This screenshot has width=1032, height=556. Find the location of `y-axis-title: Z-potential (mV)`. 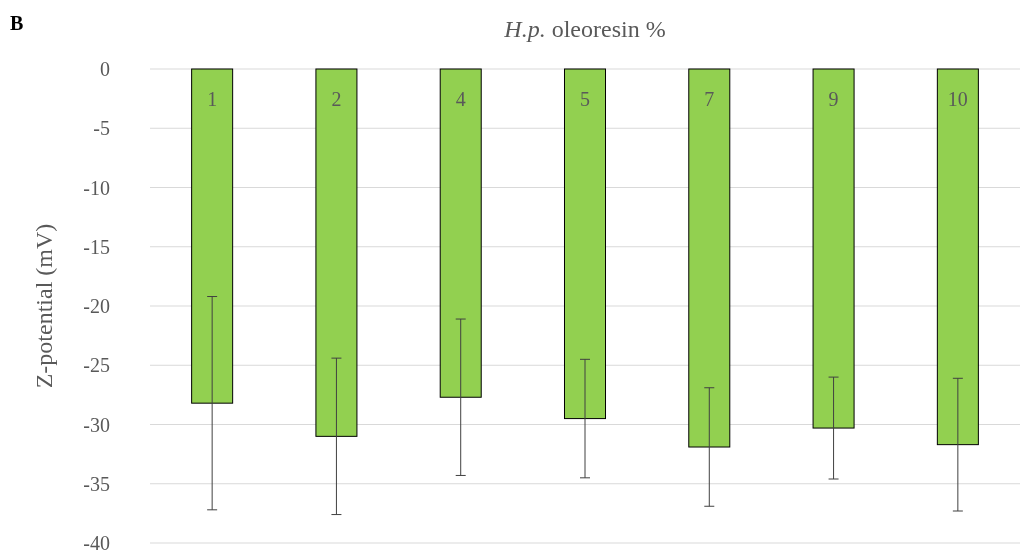

y-axis-title: Z-potential (mV) is located at coordinates (44, 306).